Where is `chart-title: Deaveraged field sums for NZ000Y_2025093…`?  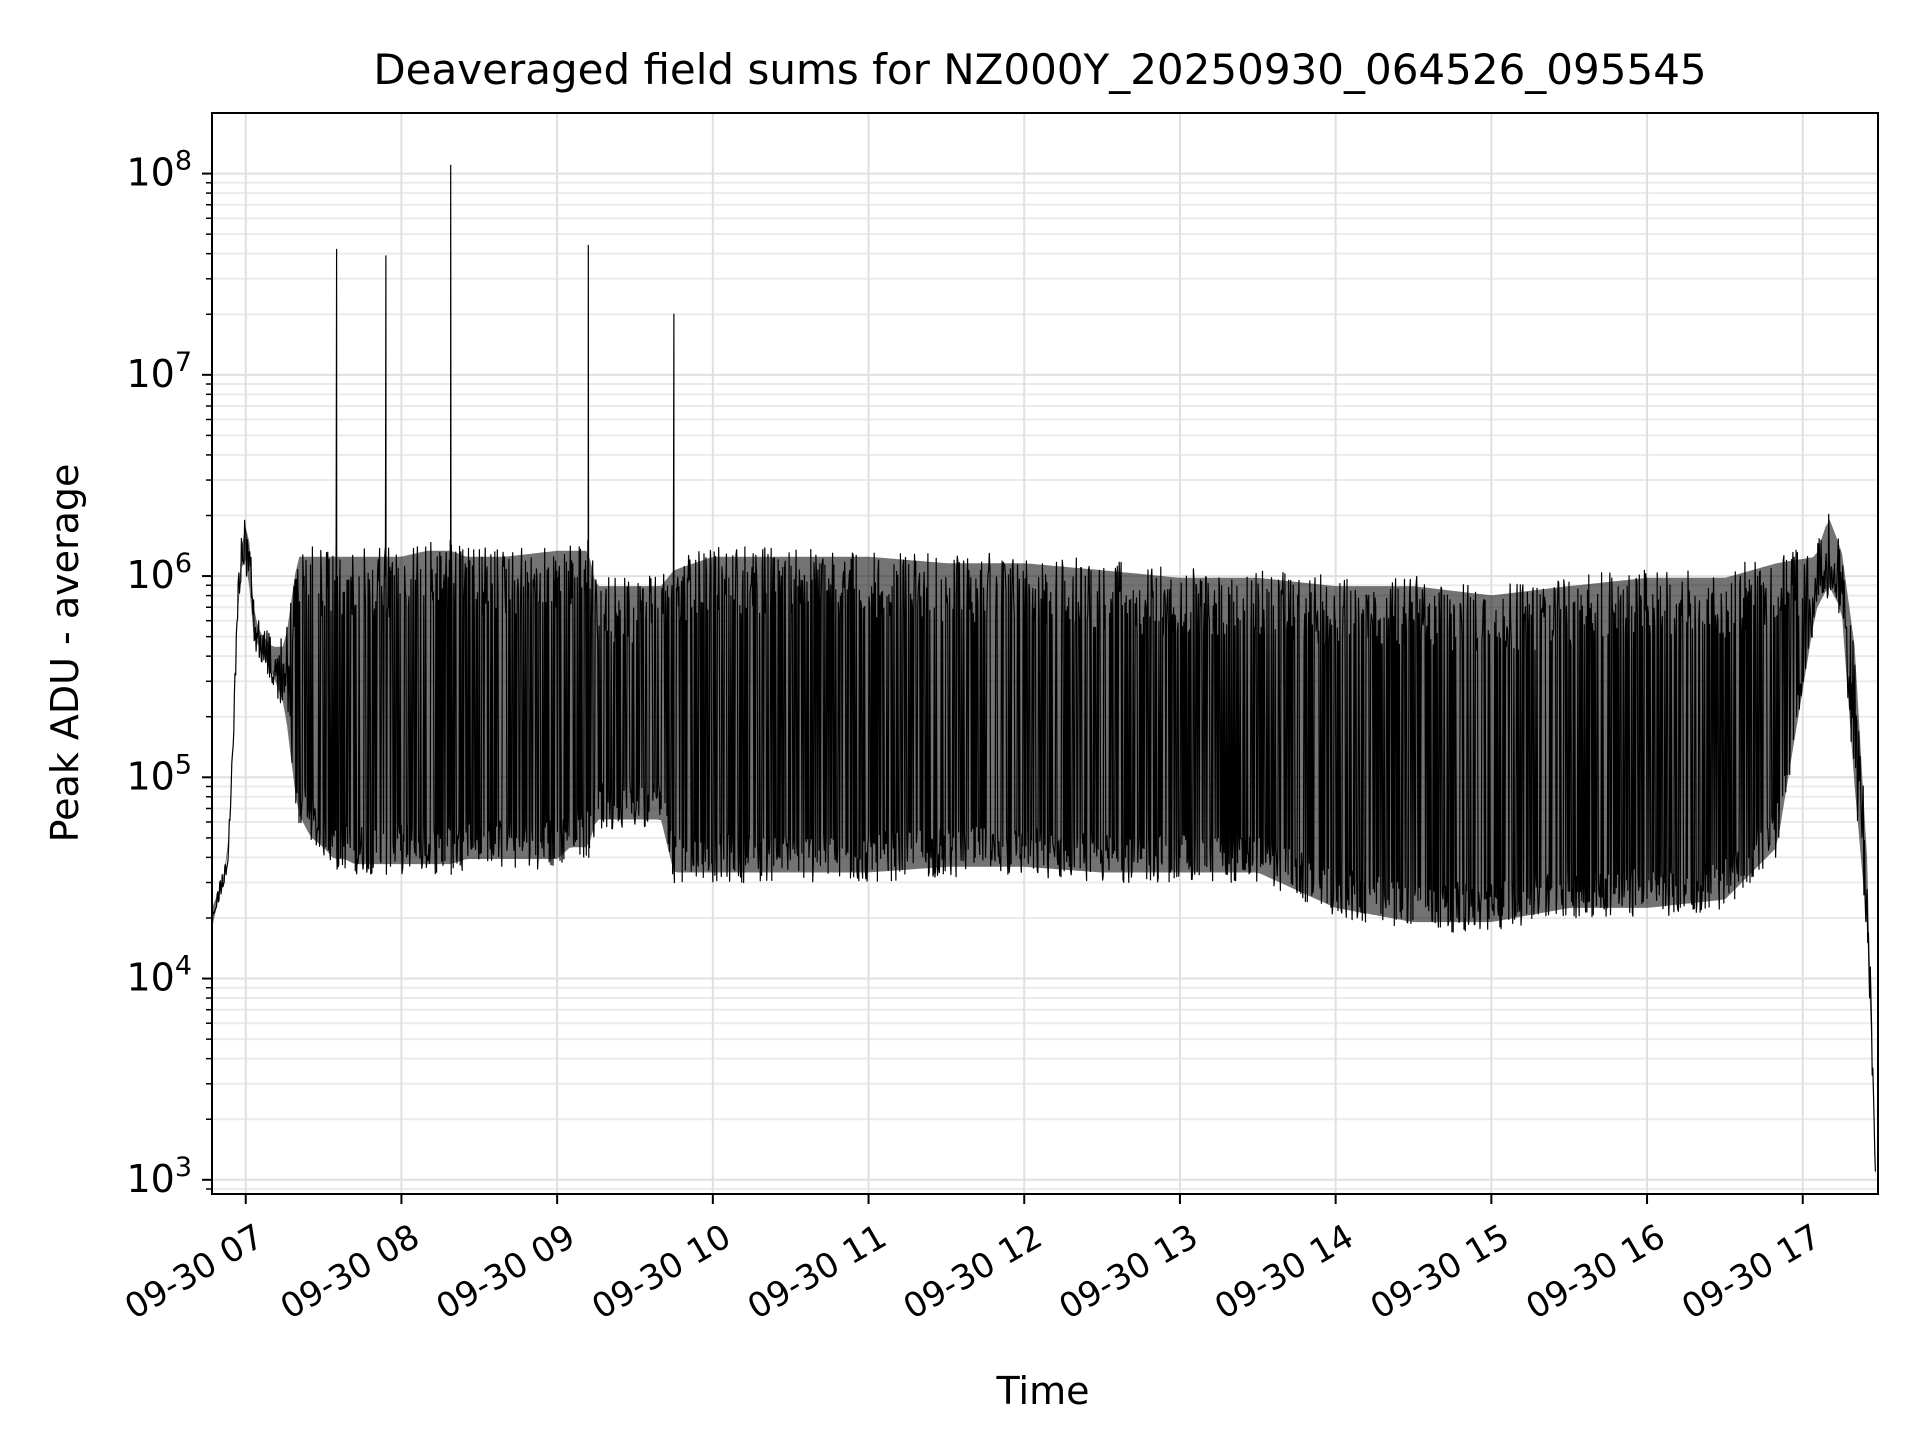 chart-title: Deaveraged field sums for NZ000Y_2025093… is located at coordinates (1039, 69).